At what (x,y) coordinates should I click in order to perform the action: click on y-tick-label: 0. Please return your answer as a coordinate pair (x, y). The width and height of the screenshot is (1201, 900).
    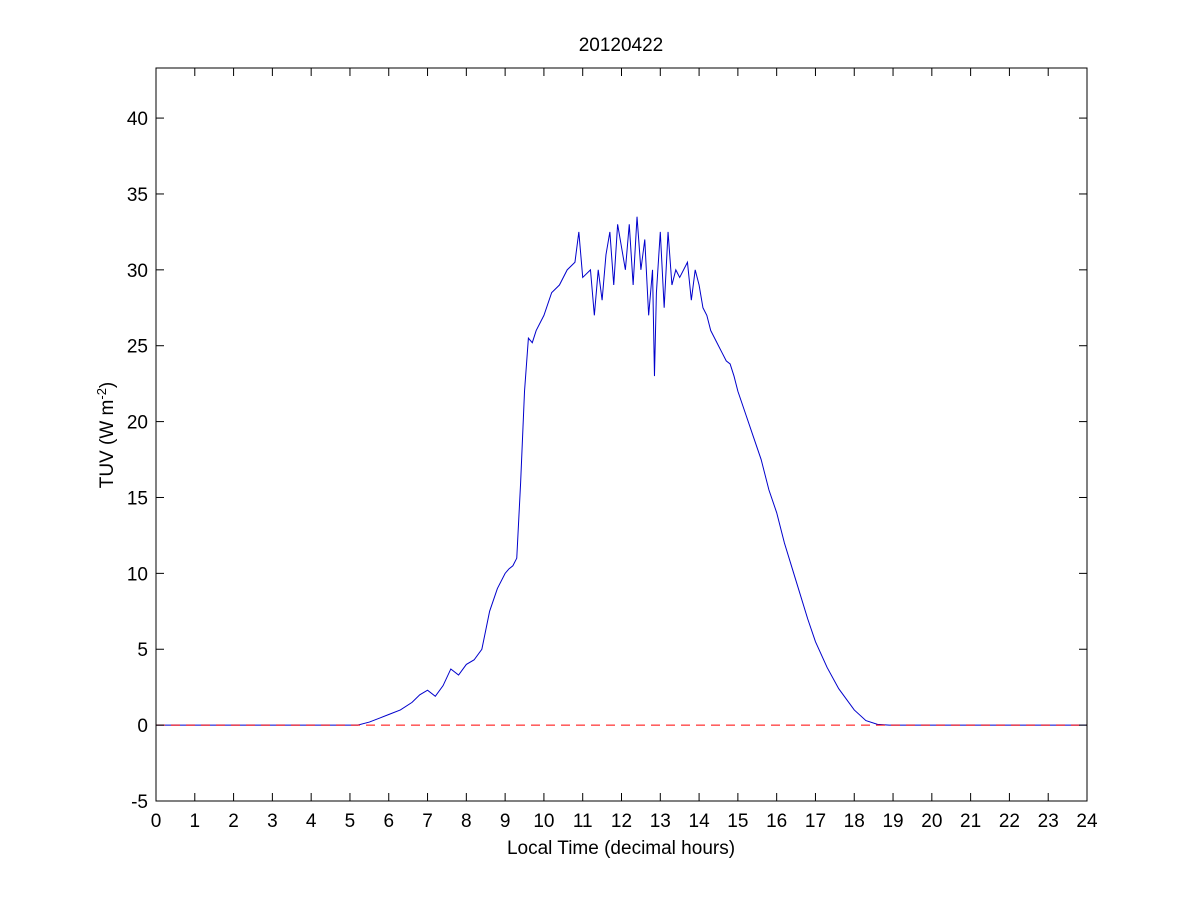
    Looking at the image, I should click on (142, 726).